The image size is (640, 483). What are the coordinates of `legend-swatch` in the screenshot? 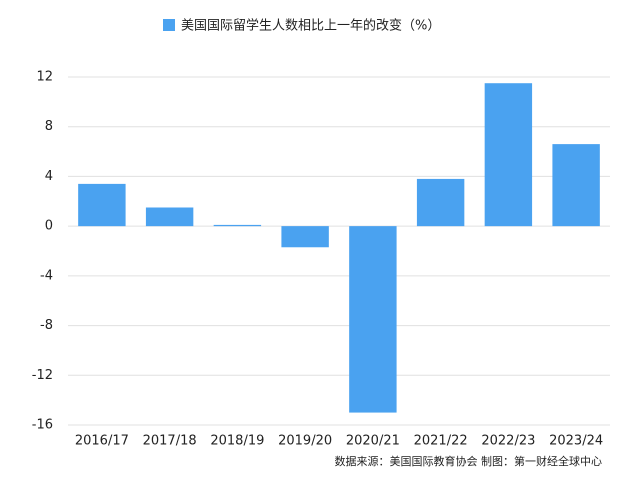 It's located at (169, 25).